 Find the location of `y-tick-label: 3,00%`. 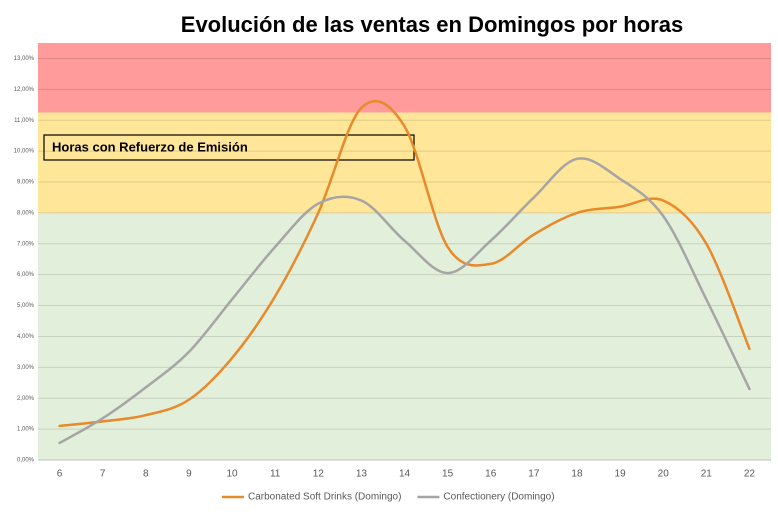

y-tick-label: 3,00% is located at coordinates (26, 368).